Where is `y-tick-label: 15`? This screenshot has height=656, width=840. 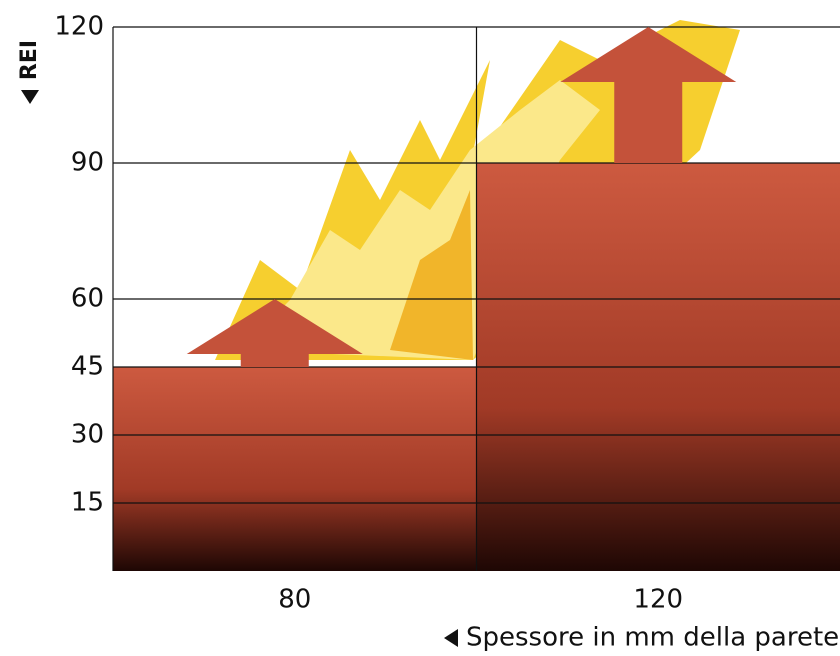 y-tick-label: 15 is located at coordinates (87, 503).